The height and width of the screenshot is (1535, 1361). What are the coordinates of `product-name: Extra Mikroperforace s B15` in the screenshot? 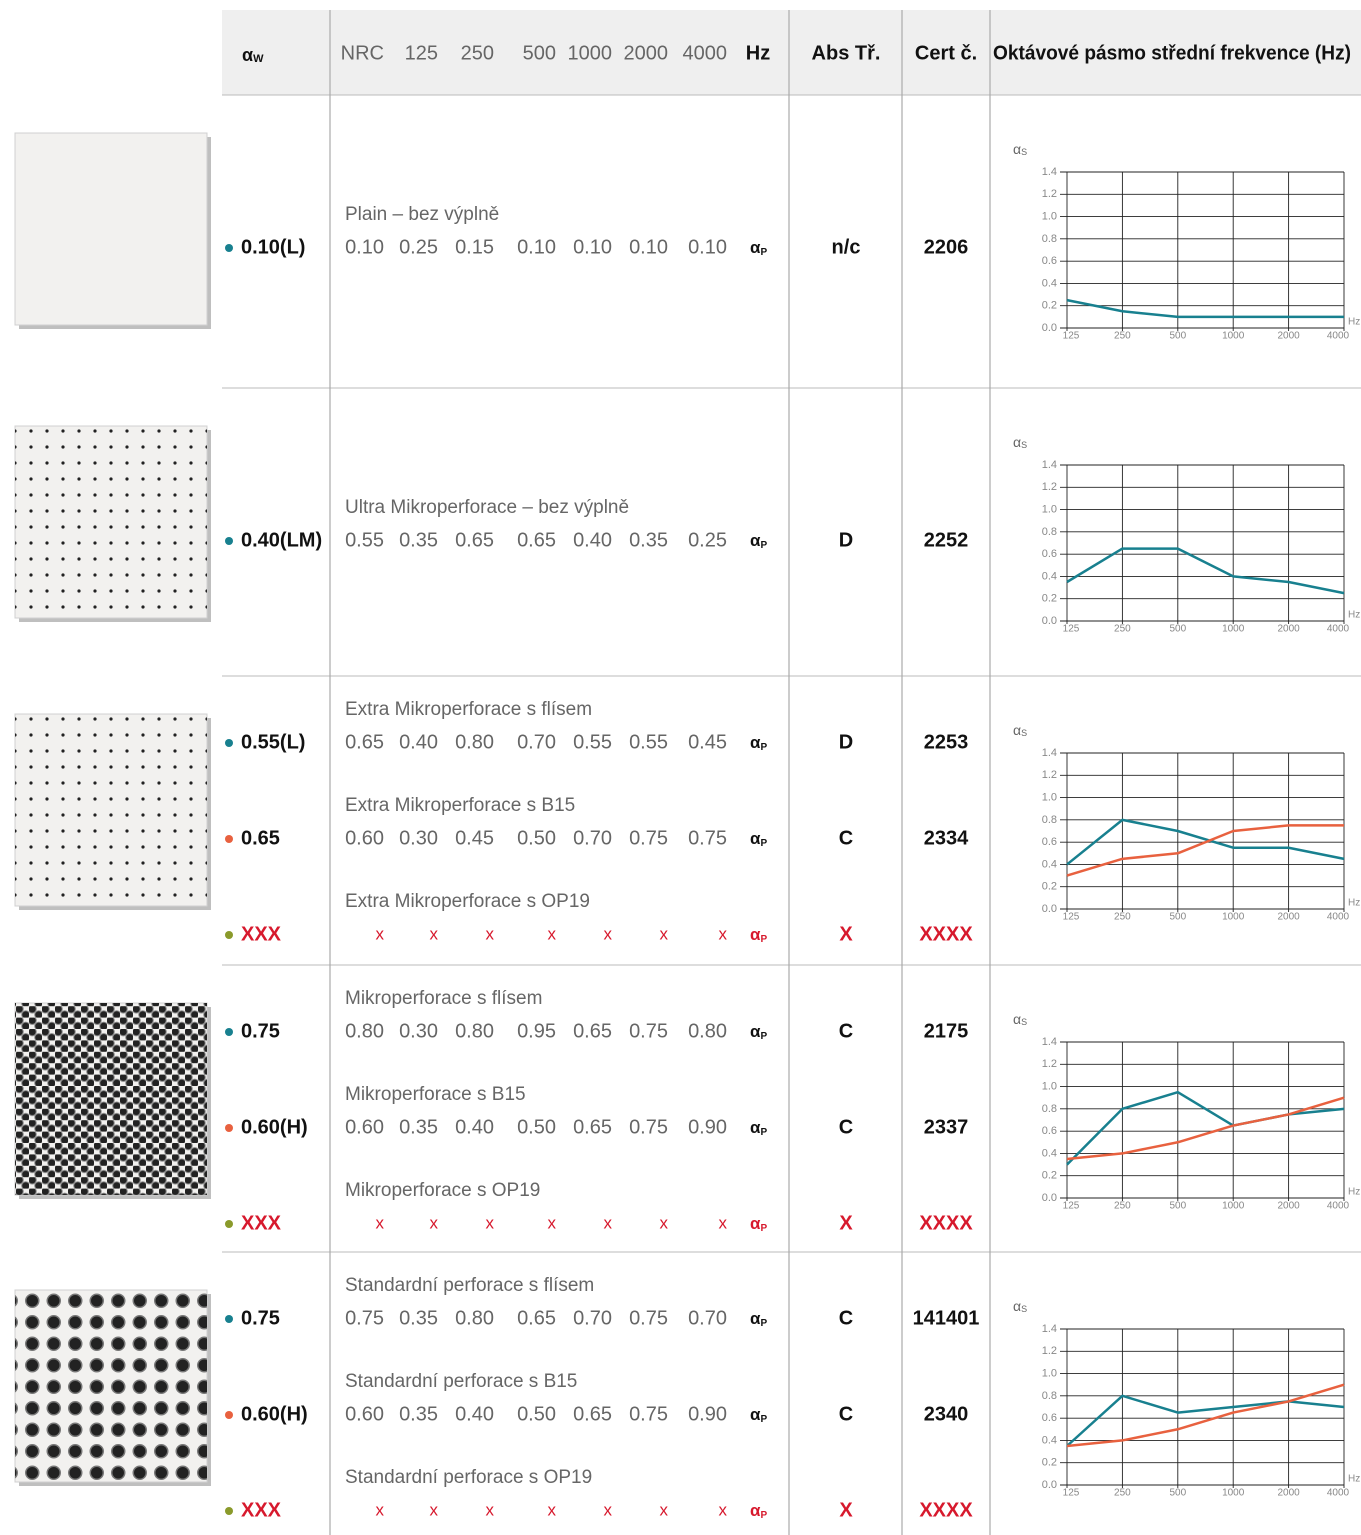 It's located at (460, 805).